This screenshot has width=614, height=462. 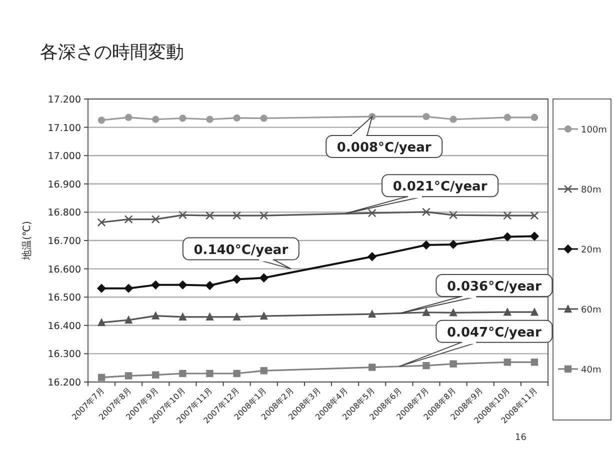 I want to click on annotation: 0.047°C/year, so click(x=494, y=332).